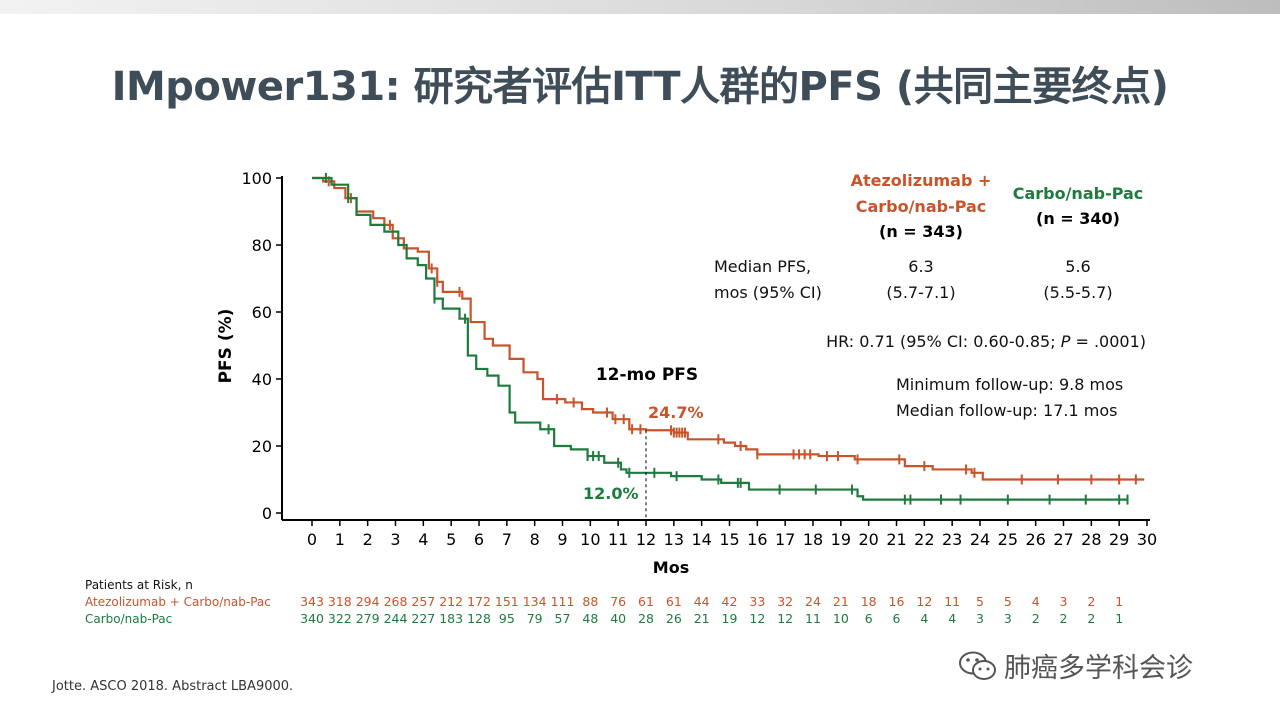 The image size is (1280, 720). What do you see at coordinates (943, 341) in the screenshot?
I see `hr-prefix: HR: 0.71 (95% CI: 0.60-0.85;` at bounding box center [943, 341].